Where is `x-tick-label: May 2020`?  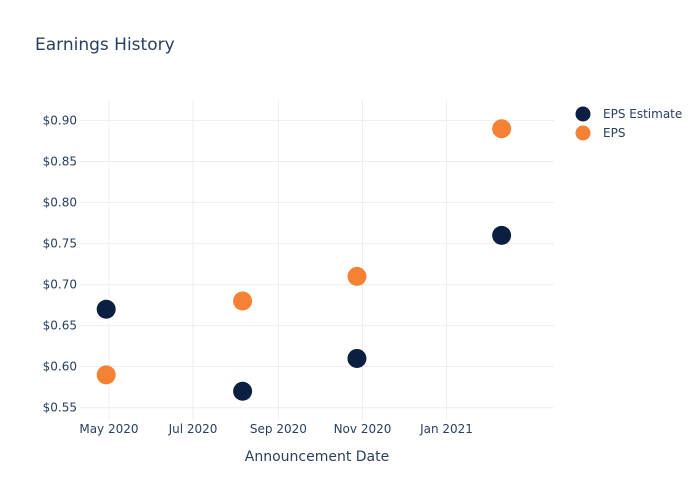 x-tick-label: May 2020 is located at coordinates (108, 429).